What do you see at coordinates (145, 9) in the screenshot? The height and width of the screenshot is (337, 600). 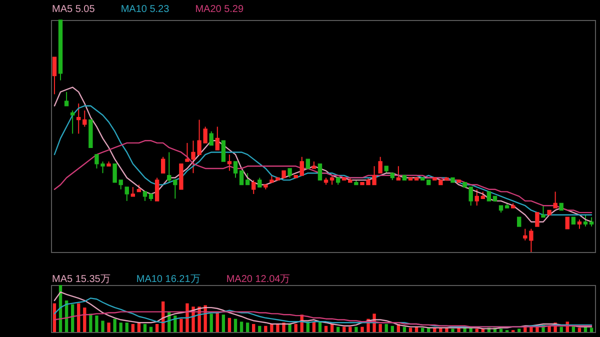 I see `text: MA10 5.23` at bounding box center [145, 9].